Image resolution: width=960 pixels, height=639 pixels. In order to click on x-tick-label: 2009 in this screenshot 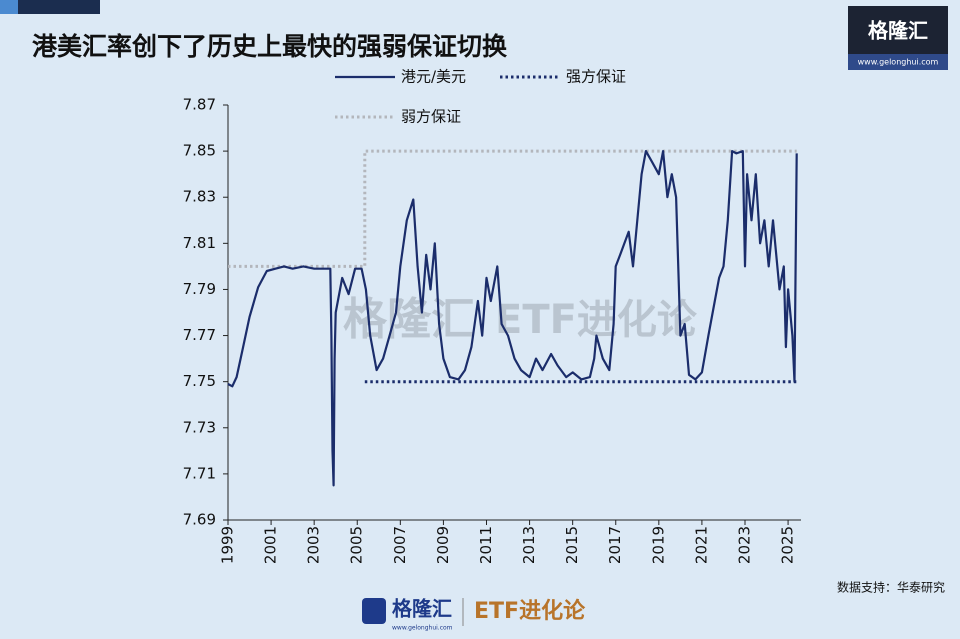, I will do `click(443, 545)`.